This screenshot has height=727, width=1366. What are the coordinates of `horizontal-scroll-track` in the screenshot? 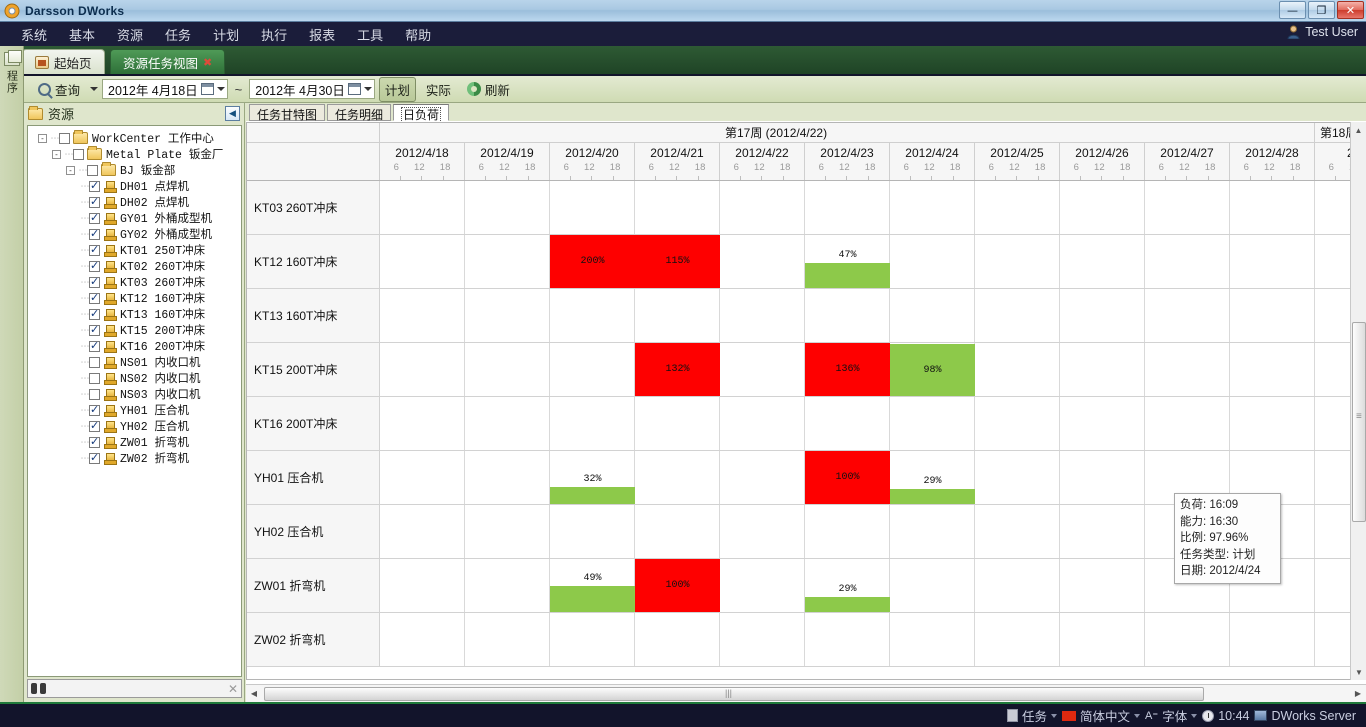 It's located at (806, 693).